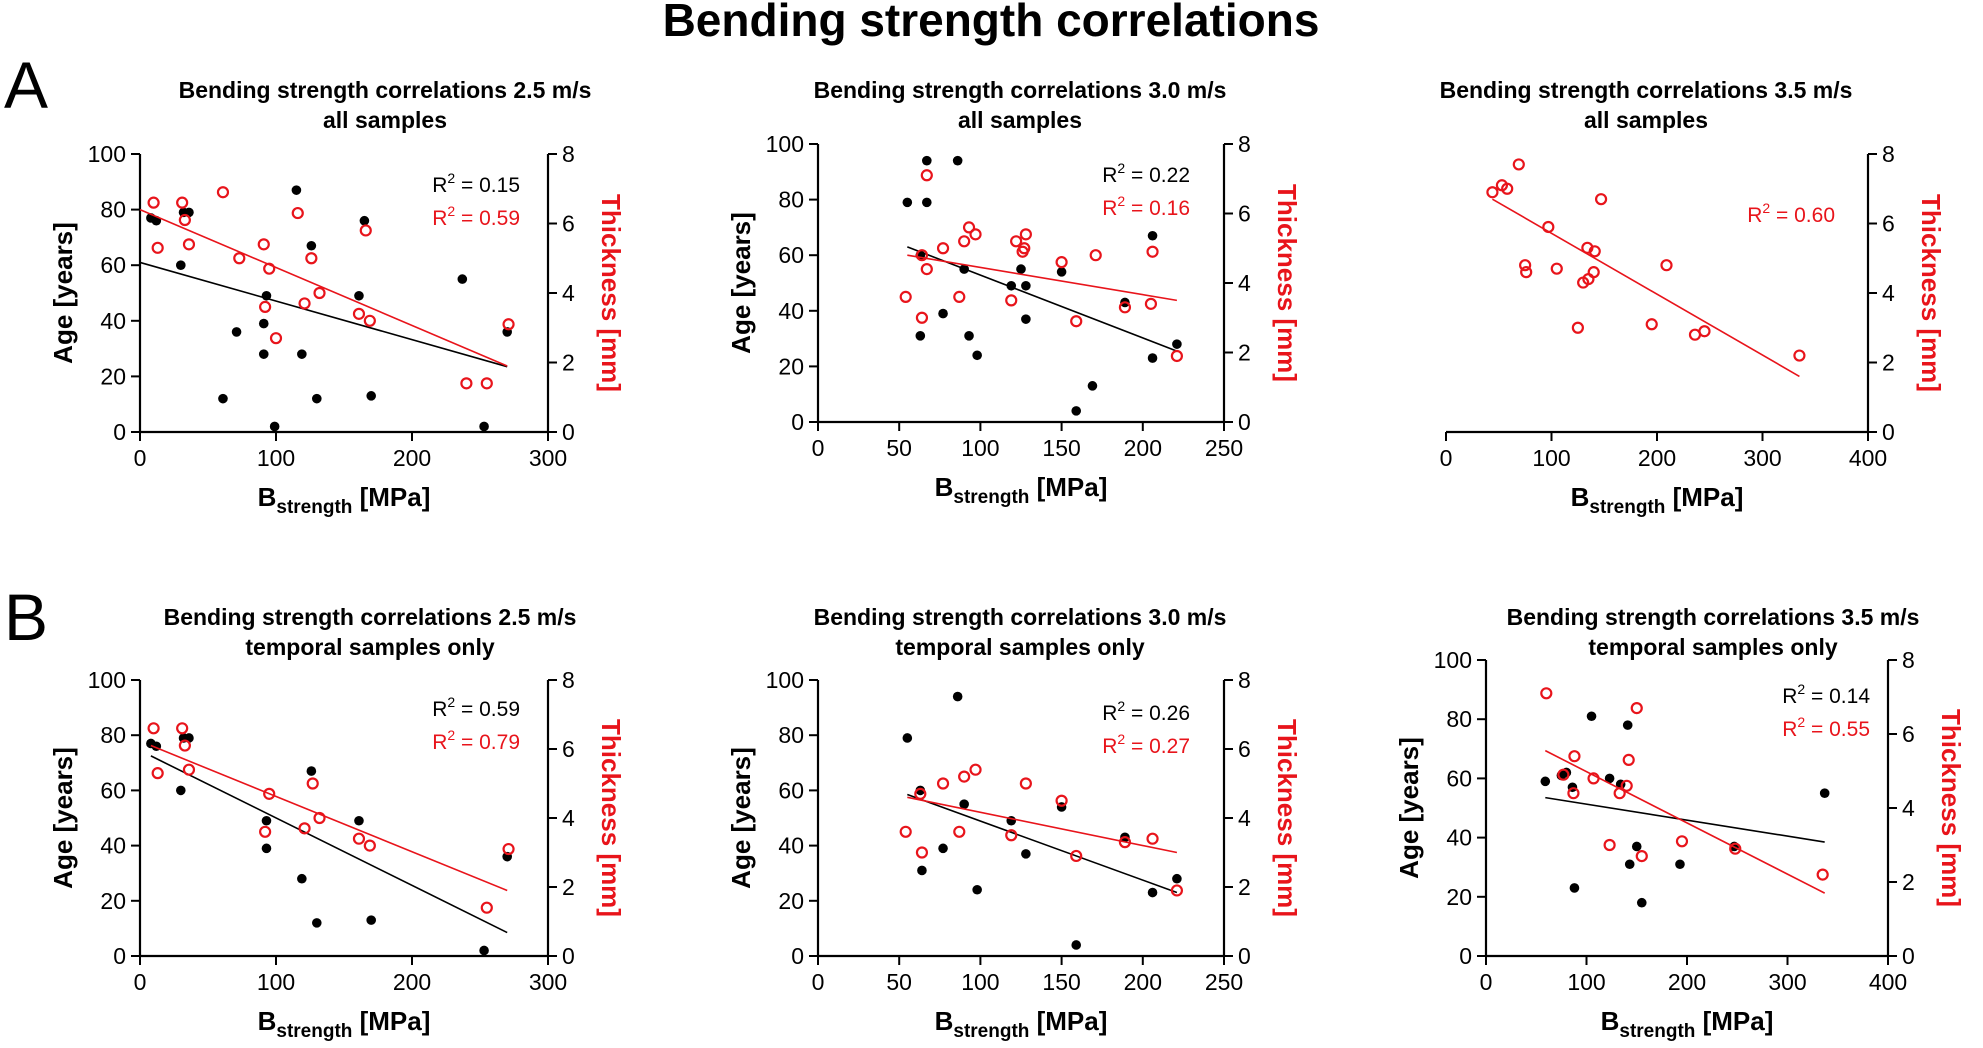 Image resolution: width=1983 pixels, height=1048 pixels. What do you see at coordinates (369, 647) in the screenshot?
I see `chart-title-line-2: temporal samples only` at bounding box center [369, 647].